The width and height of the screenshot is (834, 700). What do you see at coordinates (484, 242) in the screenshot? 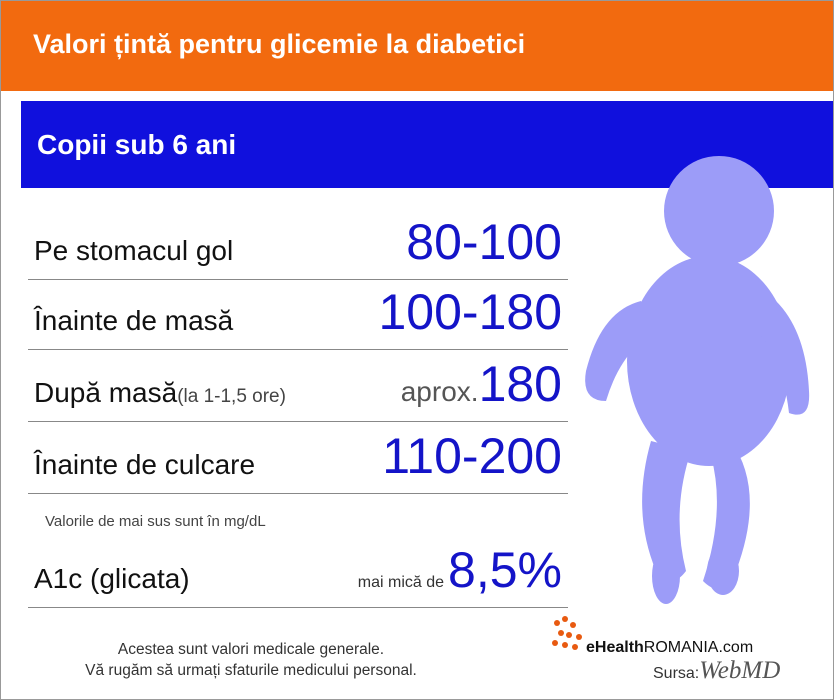
I see `row-value: 80-100` at bounding box center [484, 242].